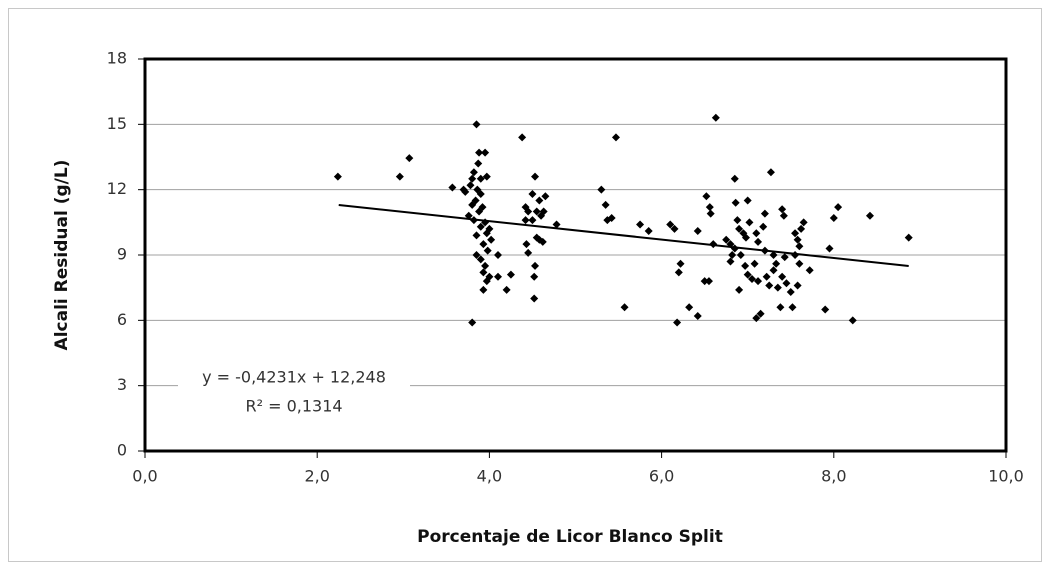 This screenshot has width=1050, height=570. What do you see at coordinates (661, 476) in the screenshot?
I see `x-tick-label: 6,0` at bounding box center [661, 476].